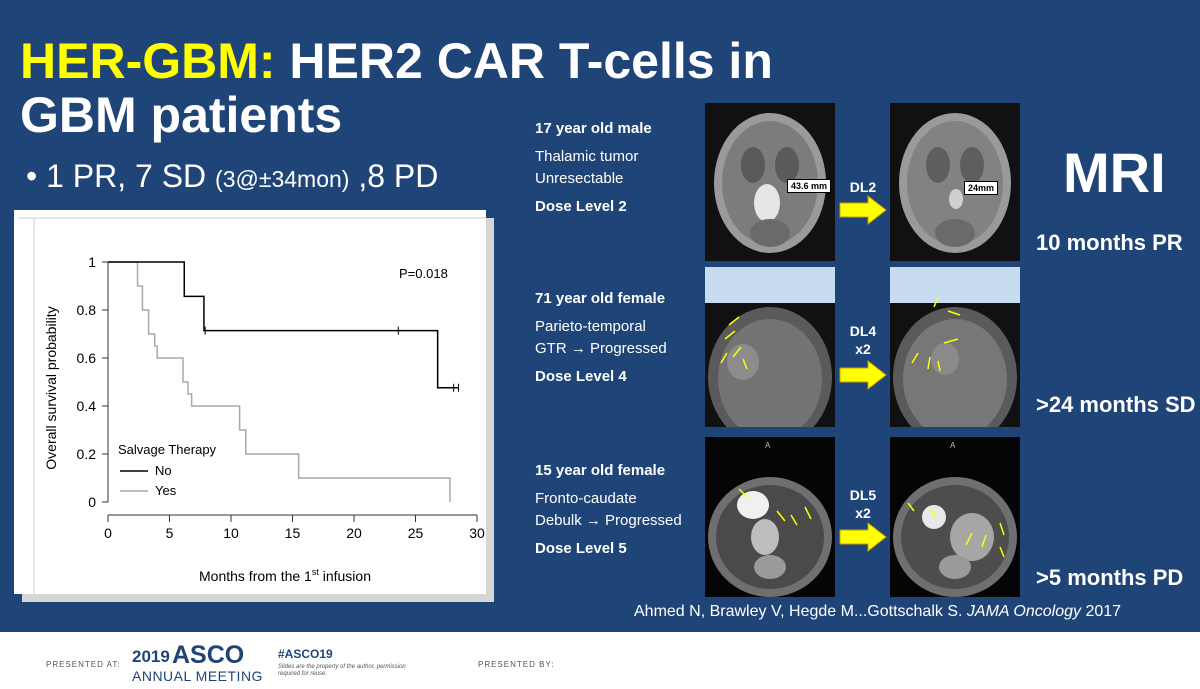  What do you see at coordinates (770, 347) in the screenshot?
I see `mri-scan-case2-pre` at bounding box center [770, 347].